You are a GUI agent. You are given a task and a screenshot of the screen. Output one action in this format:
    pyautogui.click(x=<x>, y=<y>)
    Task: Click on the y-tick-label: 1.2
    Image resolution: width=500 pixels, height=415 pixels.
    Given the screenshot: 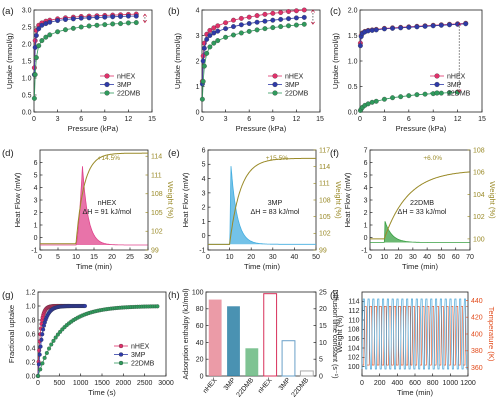 What is the action you would take?
    pyautogui.click(x=31, y=292)
    